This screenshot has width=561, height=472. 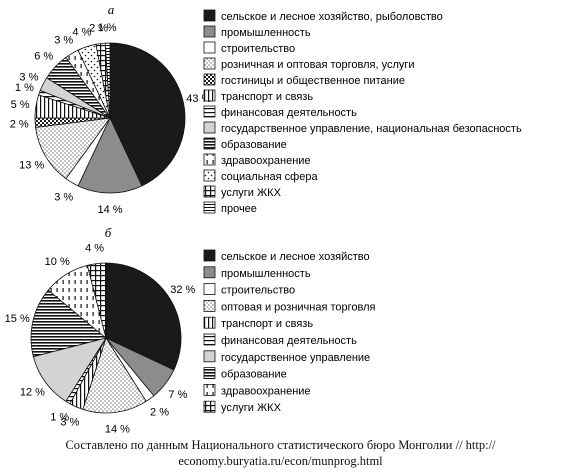 What do you see at coordinates (280, 461) in the screenshot?
I see `source-caption-line-2: economy.buryatia.ru/econ/munprog.html` at bounding box center [280, 461].